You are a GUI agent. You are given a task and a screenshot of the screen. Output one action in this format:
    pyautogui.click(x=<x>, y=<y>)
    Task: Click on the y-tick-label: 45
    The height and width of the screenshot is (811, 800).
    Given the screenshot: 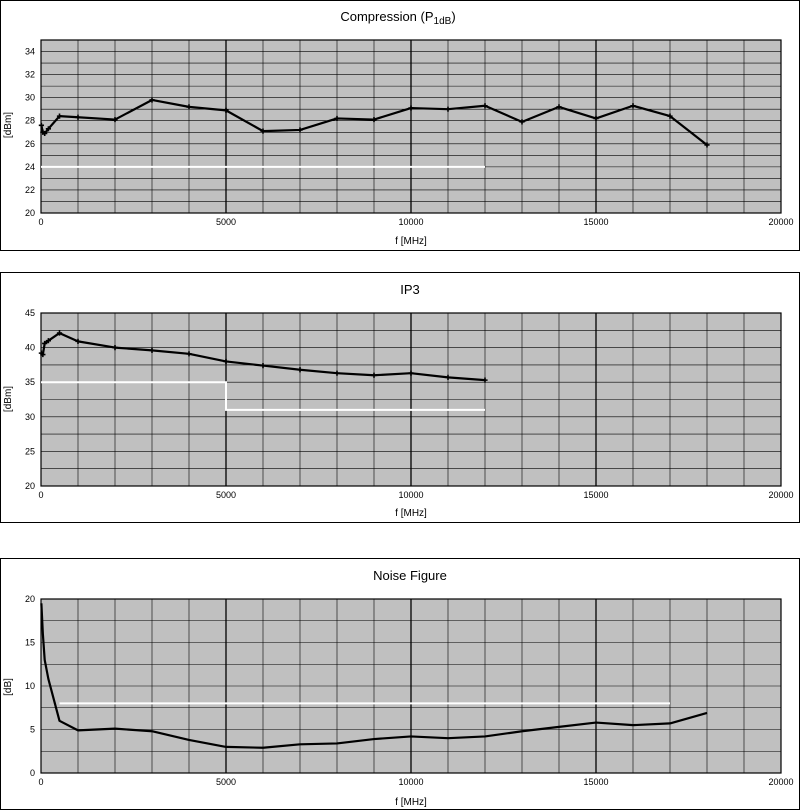 What is the action you would take?
    pyautogui.click(x=30, y=313)
    